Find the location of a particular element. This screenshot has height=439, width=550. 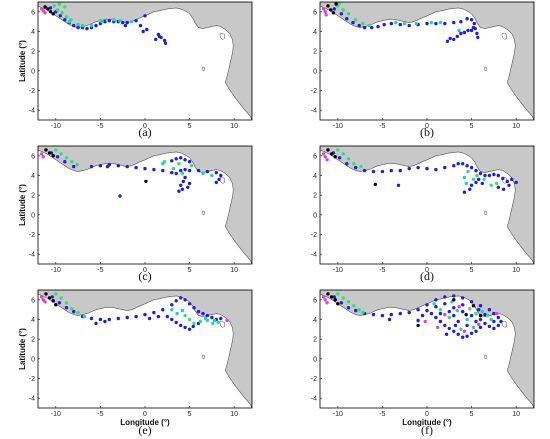

x-tick-label: -5 is located at coordinates (100, 126).